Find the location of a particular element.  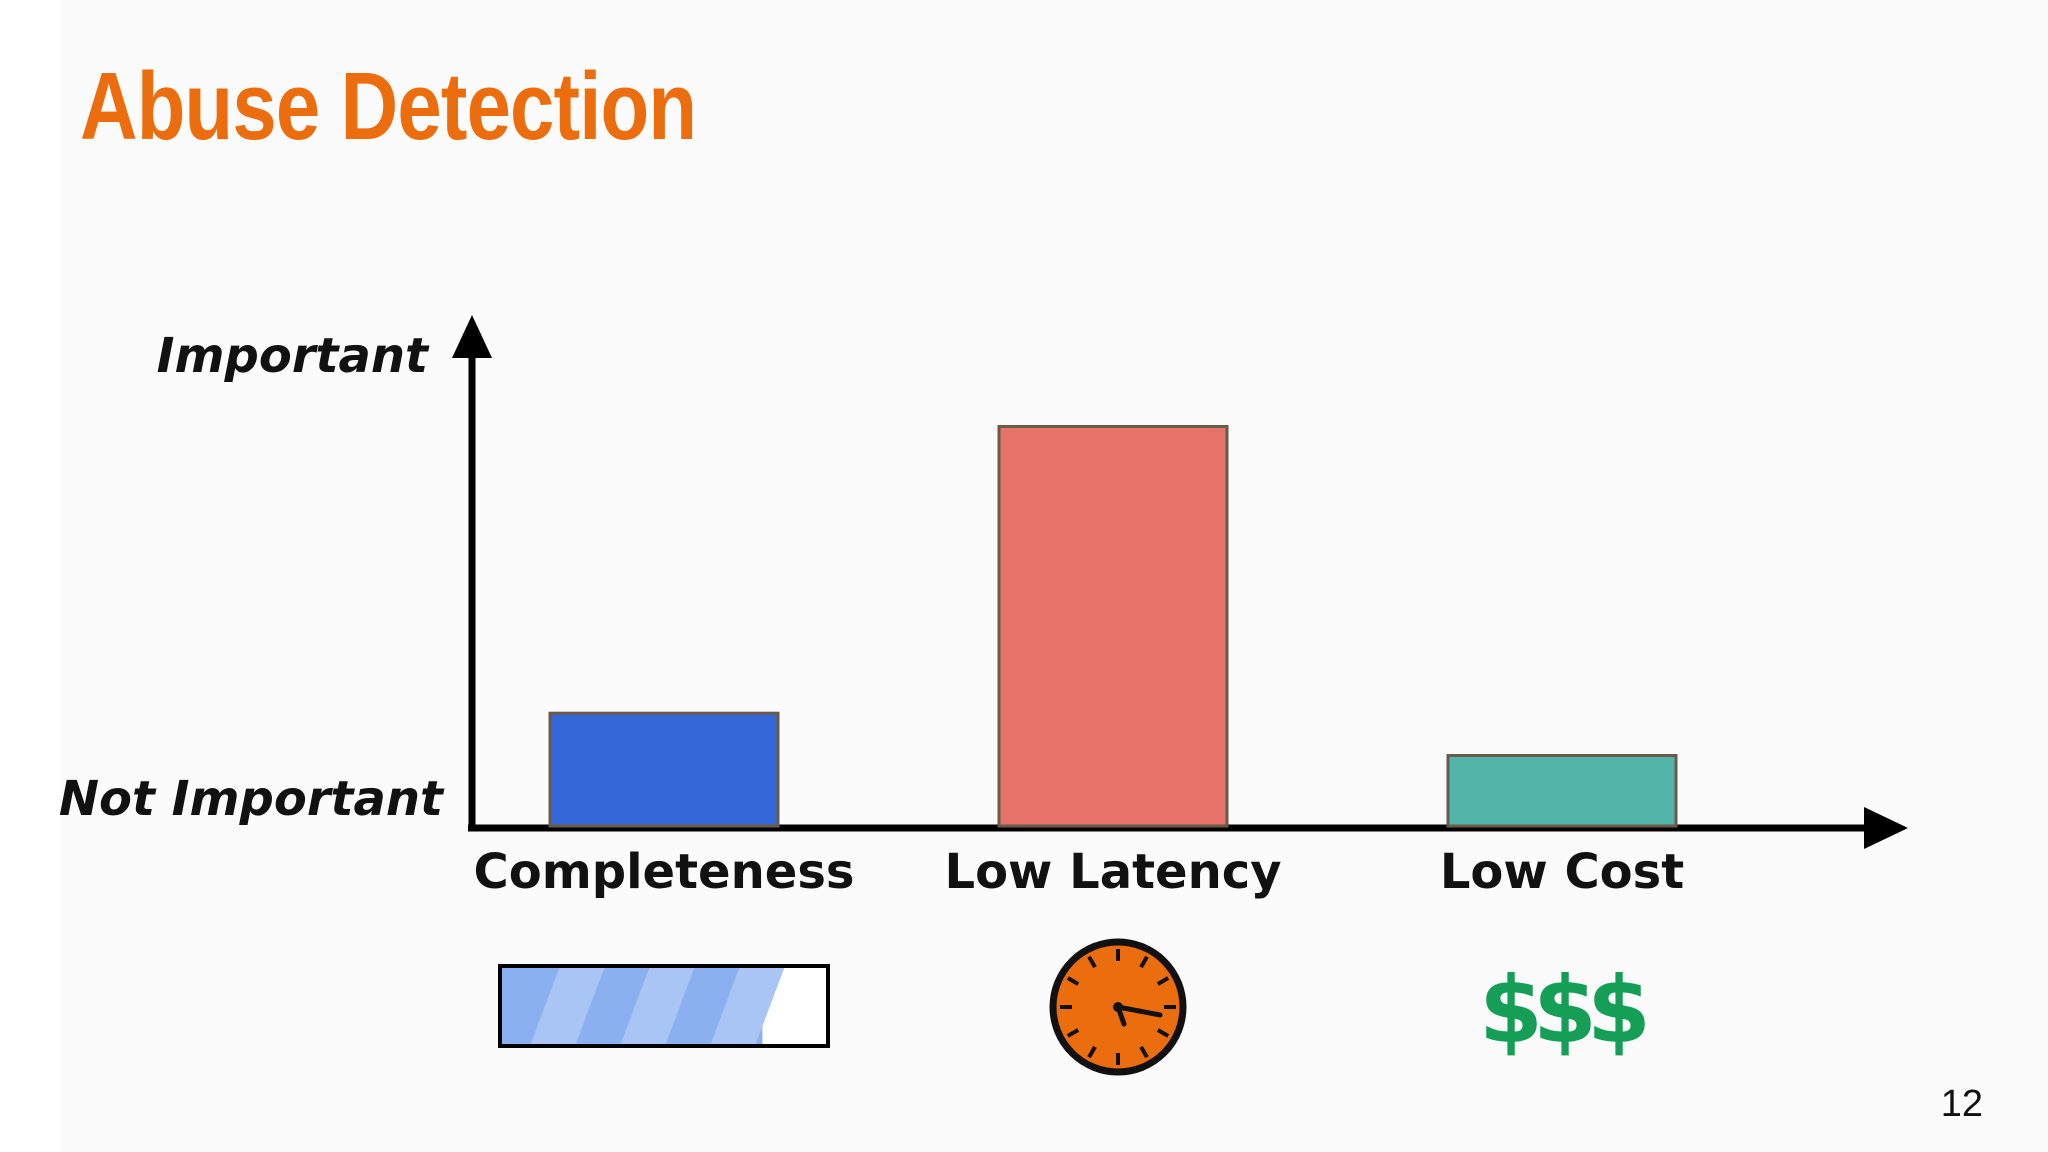

category-label-low-cost: Low Cost is located at coordinates (1562, 872).